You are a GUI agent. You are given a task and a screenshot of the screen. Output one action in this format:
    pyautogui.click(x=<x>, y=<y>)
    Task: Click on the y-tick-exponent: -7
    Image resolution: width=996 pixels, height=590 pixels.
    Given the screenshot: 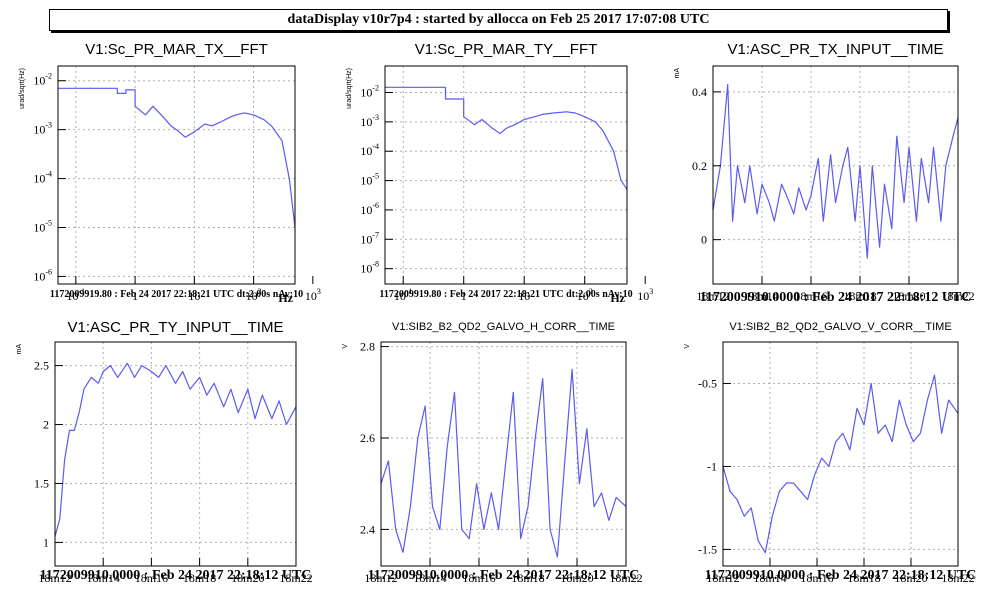 What is the action you would take?
    pyautogui.click(x=375, y=234)
    